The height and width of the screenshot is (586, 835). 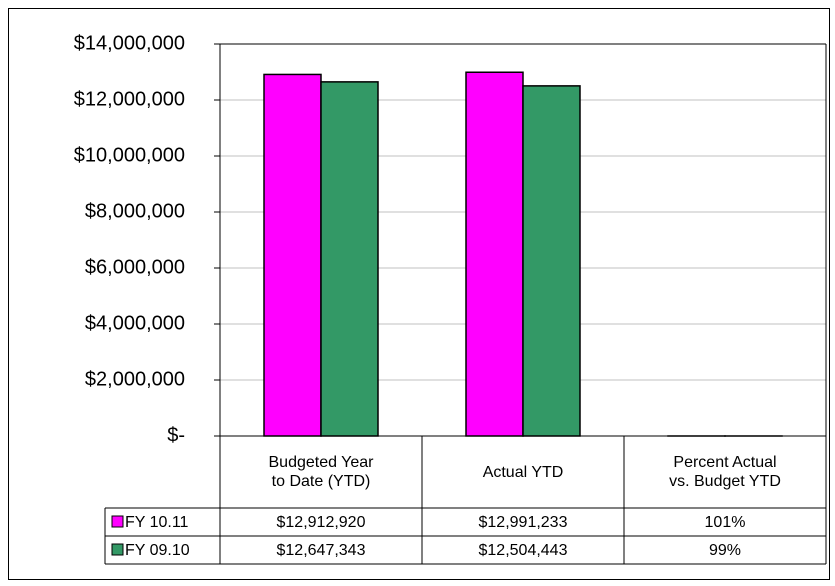 What do you see at coordinates (129, 155) in the screenshot?
I see `y-tick-label: $10,000,000` at bounding box center [129, 155].